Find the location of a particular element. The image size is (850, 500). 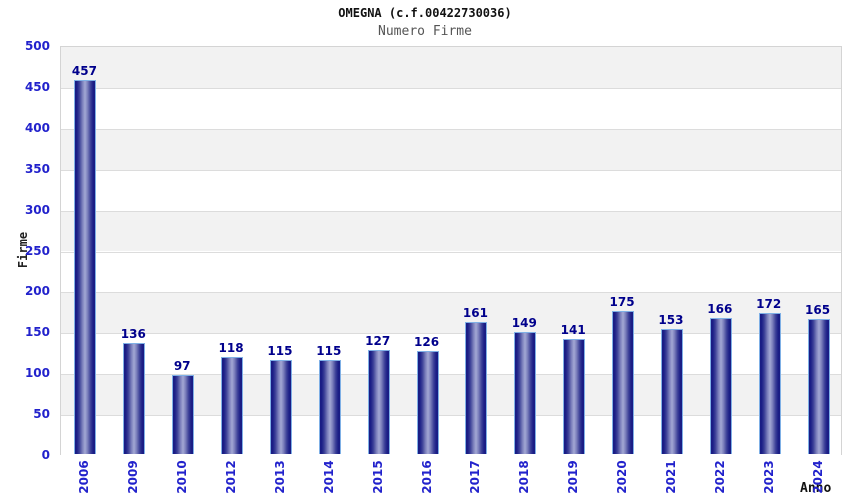

x-tick-label: 2018 is located at coordinates (524, 477).